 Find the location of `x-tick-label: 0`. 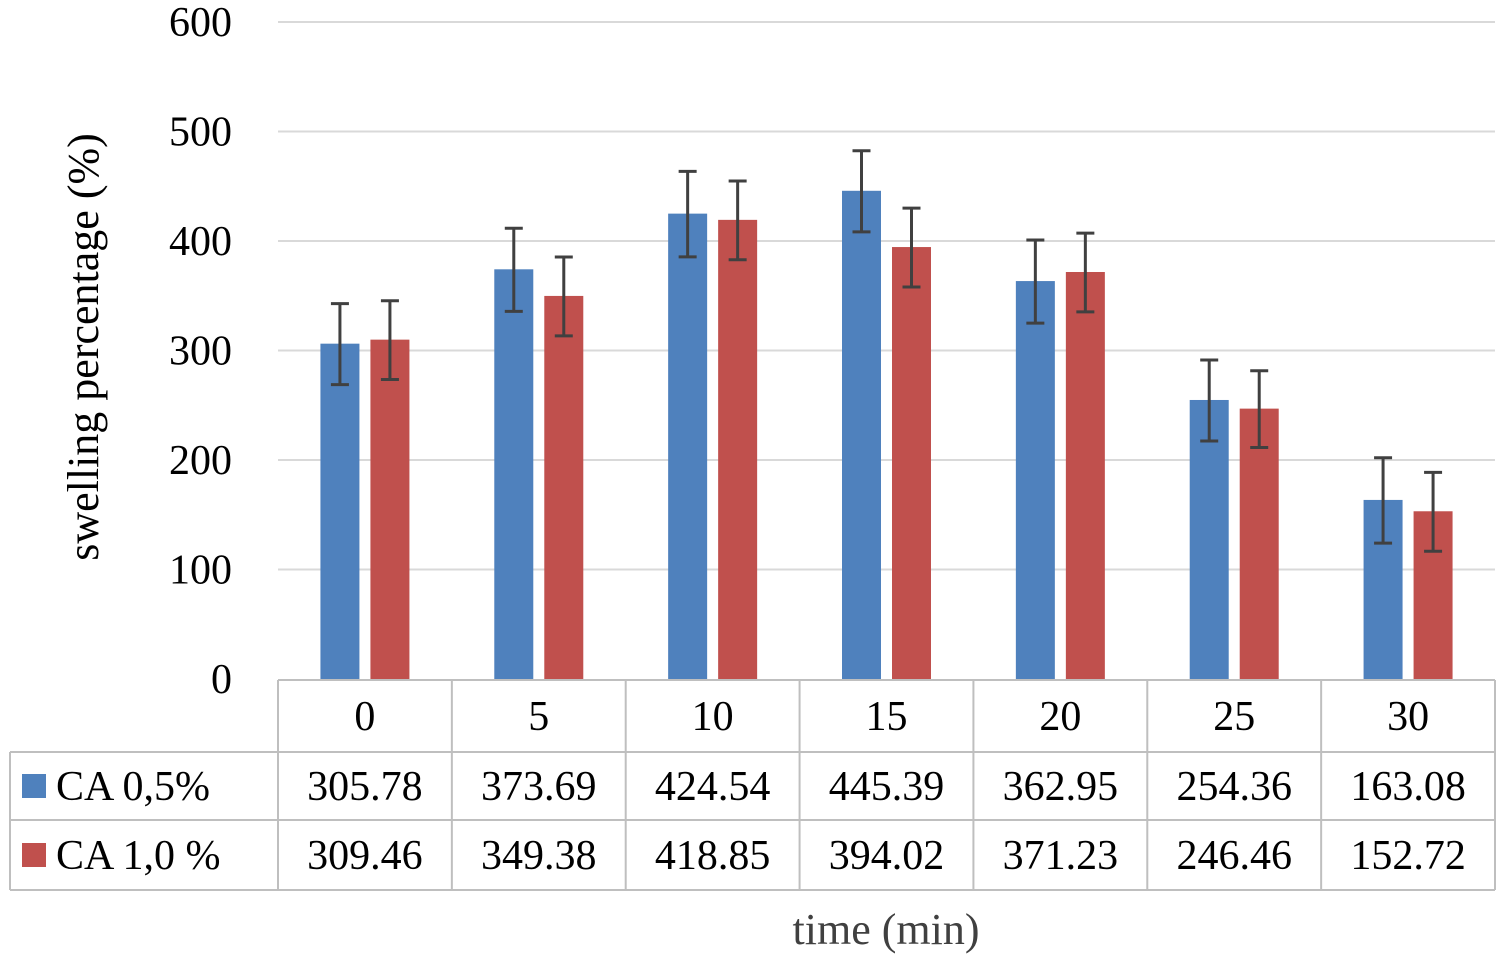

x-tick-label: 0 is located at coordinates (364, 717).